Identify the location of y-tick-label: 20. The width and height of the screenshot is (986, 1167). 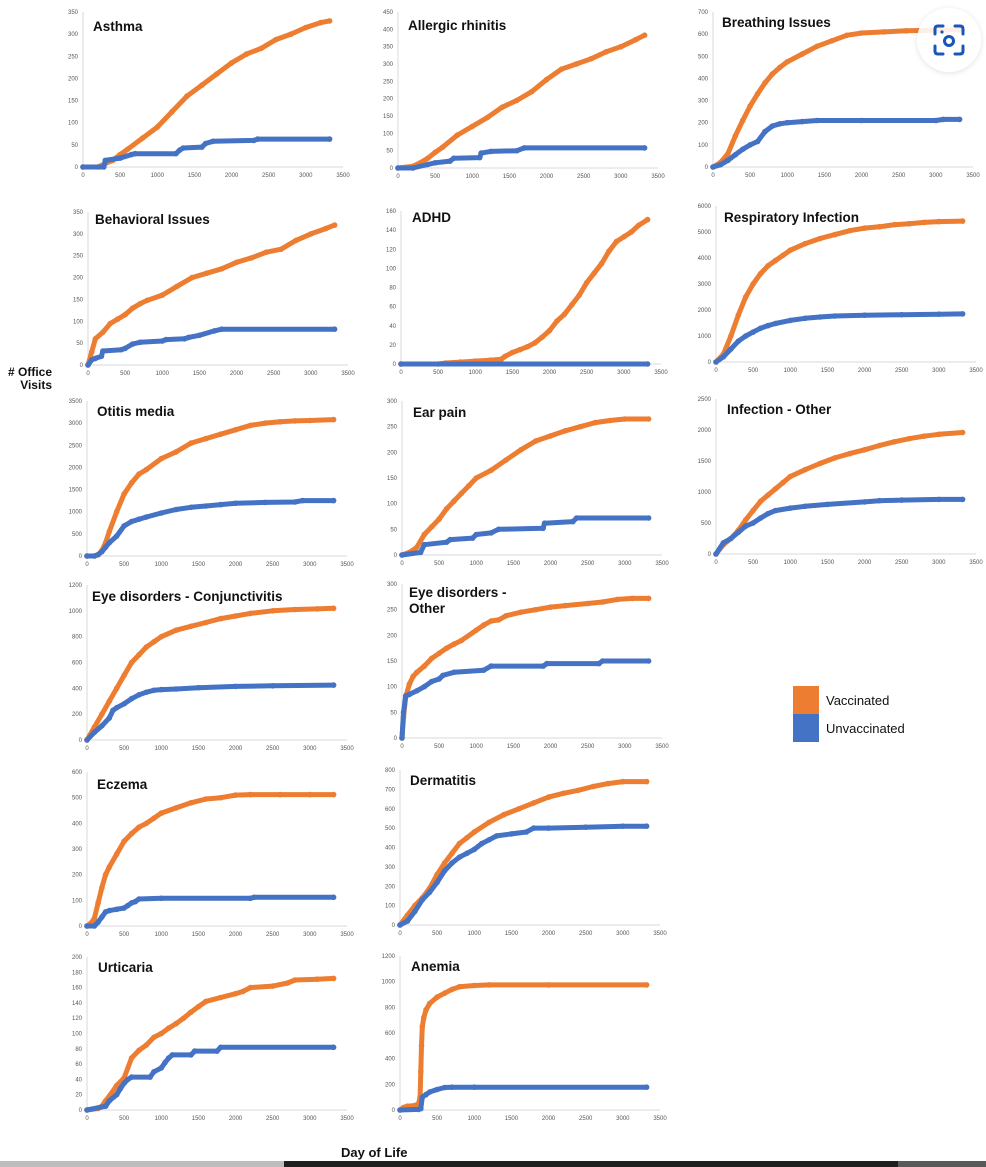
(392, 346).